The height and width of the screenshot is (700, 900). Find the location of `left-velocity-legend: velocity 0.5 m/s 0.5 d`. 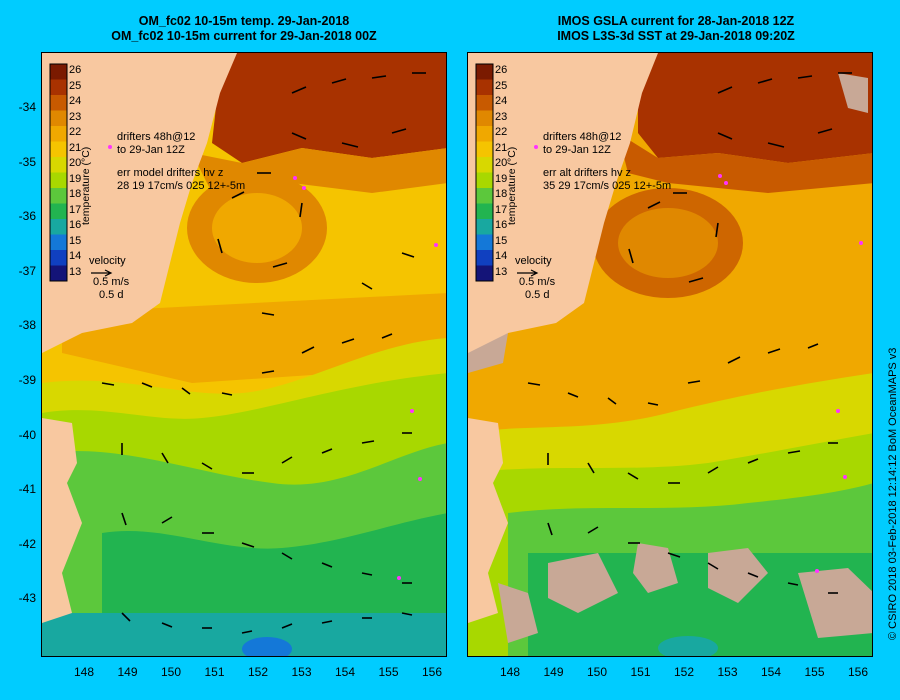

left-velocity-legend: velocity 0.5 m/s 0.5 d is located at coordinates (109, 278).